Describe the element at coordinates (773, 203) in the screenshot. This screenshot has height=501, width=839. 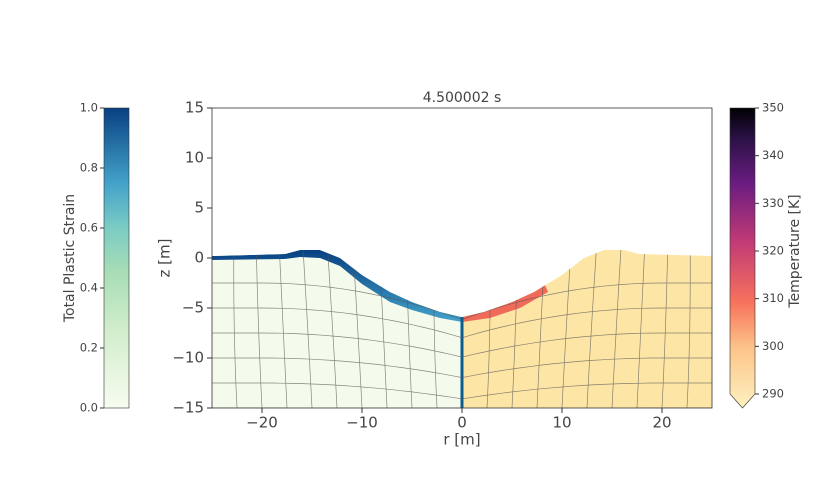
I see `colorbar-tick-label: 330` at that location.